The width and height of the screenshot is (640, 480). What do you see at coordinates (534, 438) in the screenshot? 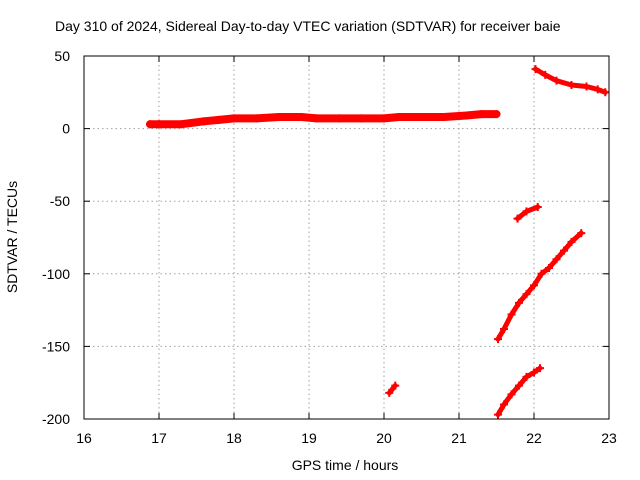
I see `x-tick-label: 22` at bounding box center [534, 438].